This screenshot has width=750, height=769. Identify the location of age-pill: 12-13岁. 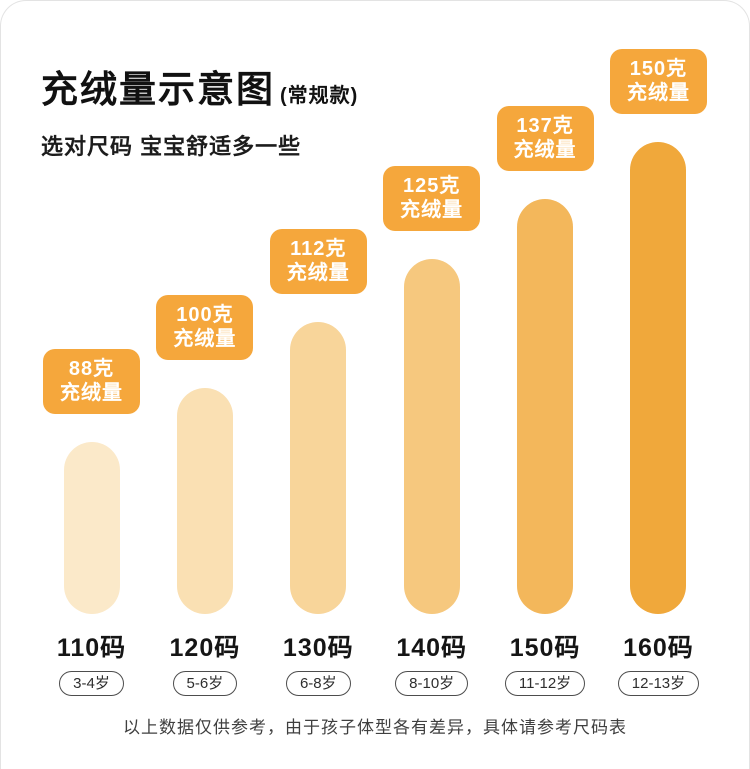
(658, 683).